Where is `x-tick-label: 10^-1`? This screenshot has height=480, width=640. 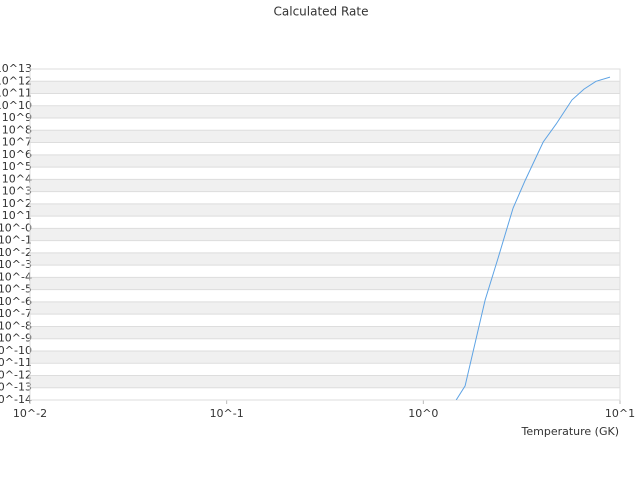 x-tick-label: 10^-1 is located at coordinates (227, 413).